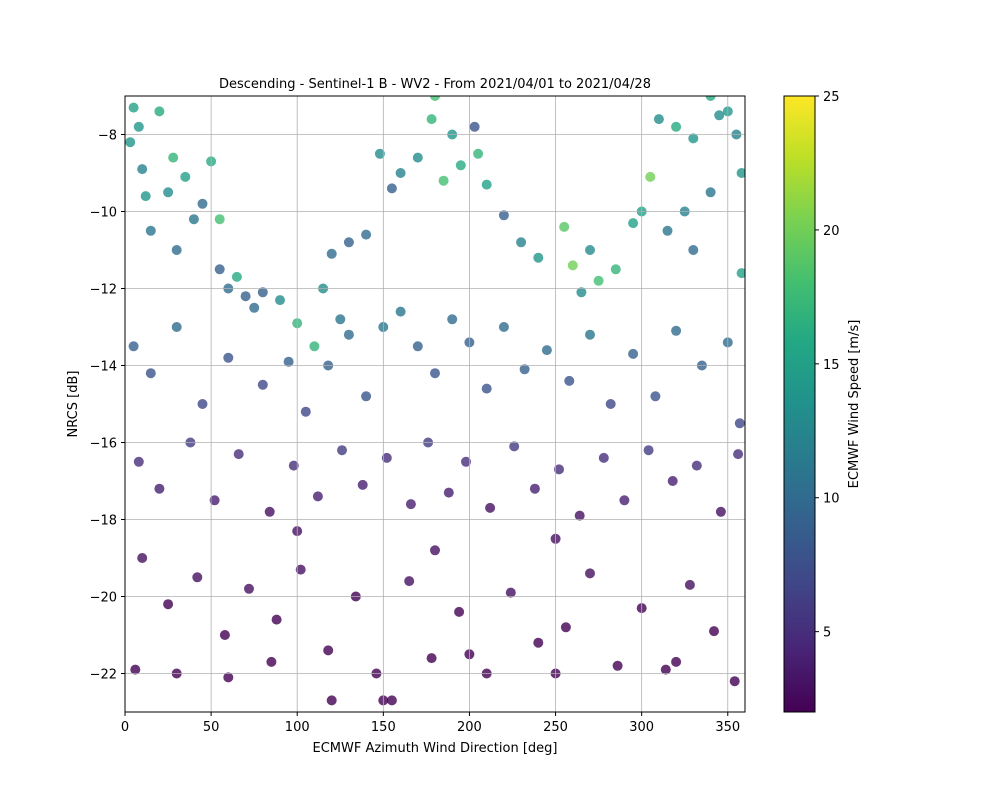 This screenshot has height=800, width=1000. What do you see at coordinates (125, 727) in the screenshot?
I see `x-tick-label: 0` at bounding box center [125, 727].